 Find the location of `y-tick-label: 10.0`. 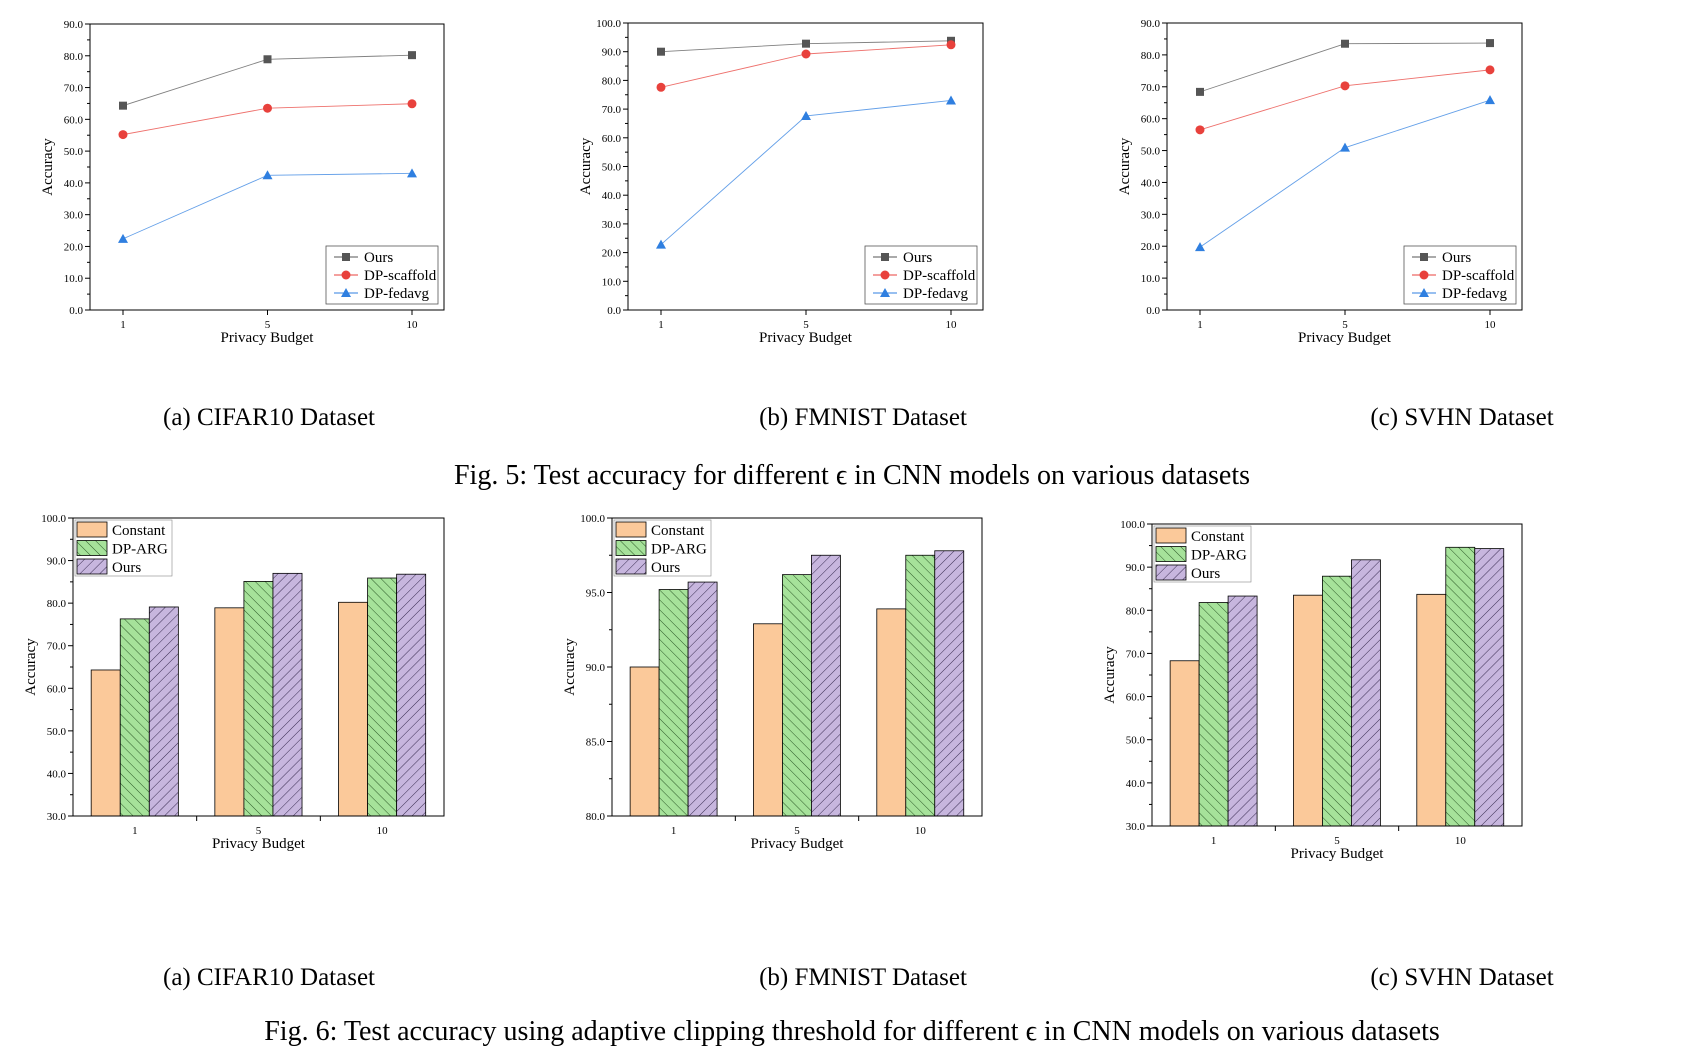

y-tick-label: 10.0 is located at coordinates (74, 279).